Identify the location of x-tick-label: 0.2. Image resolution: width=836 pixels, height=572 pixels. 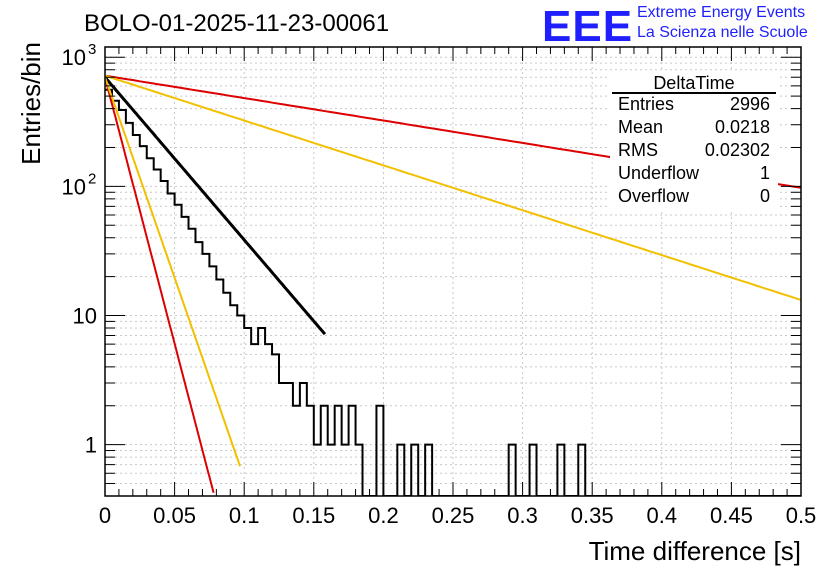
(383, 515).